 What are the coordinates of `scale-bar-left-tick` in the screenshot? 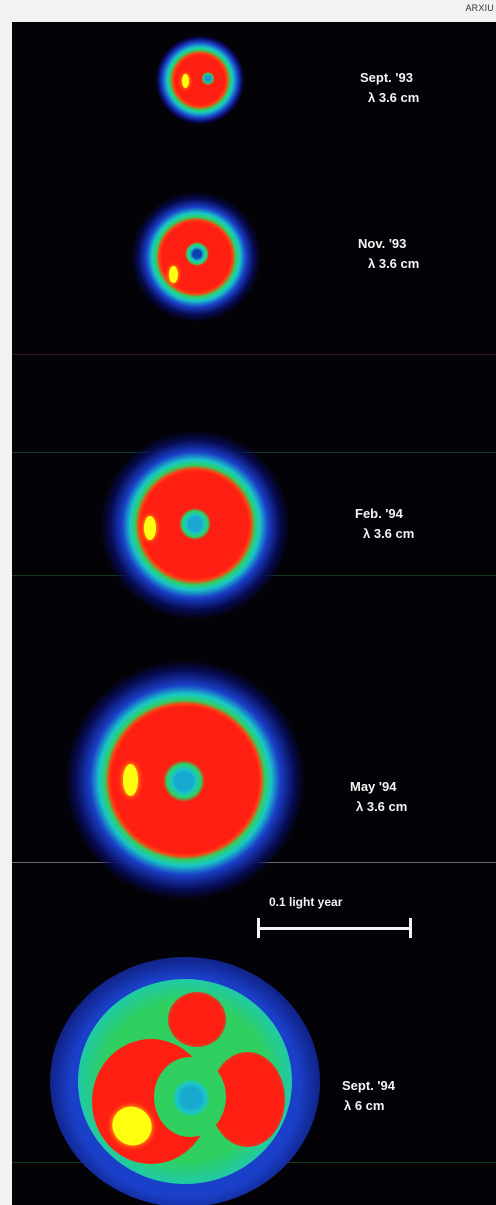 It's located at (258, 928).